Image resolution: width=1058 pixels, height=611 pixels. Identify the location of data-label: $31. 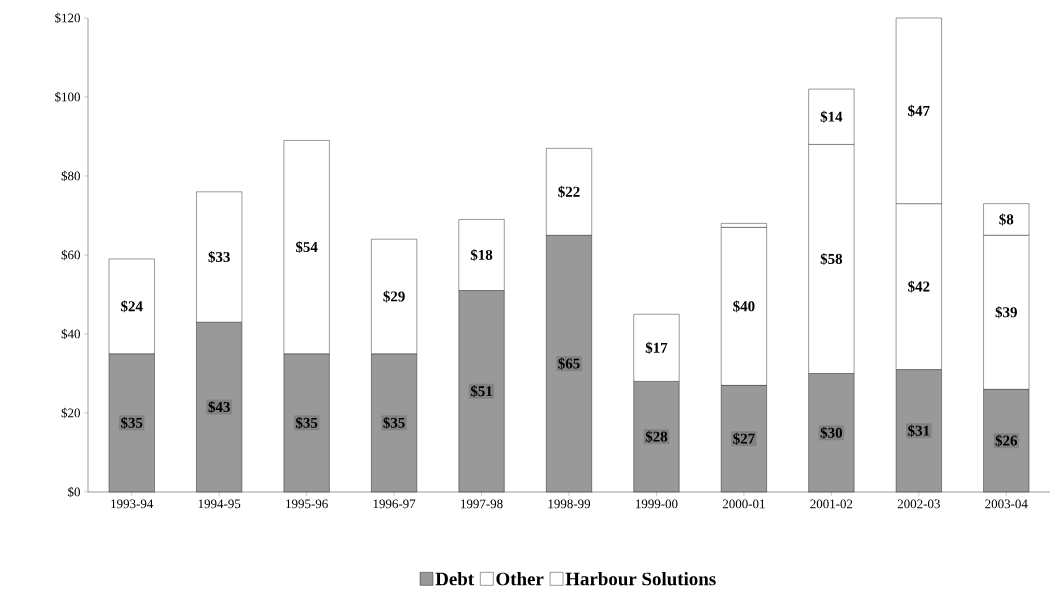
(919, 430).